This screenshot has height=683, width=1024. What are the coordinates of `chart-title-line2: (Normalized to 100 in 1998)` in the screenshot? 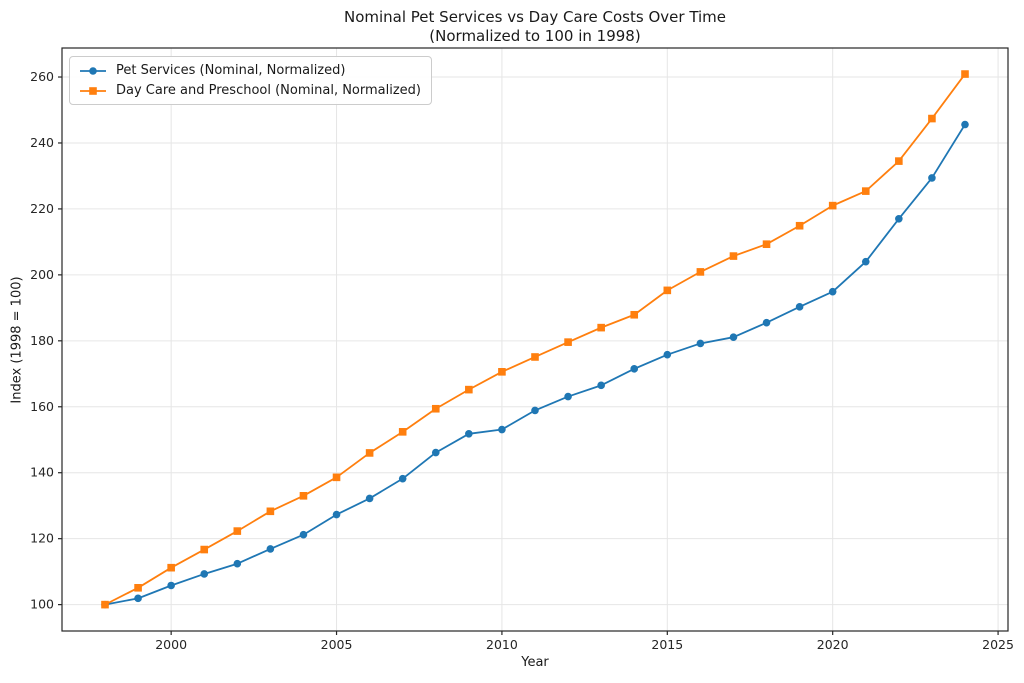 It's located at (535, 36).